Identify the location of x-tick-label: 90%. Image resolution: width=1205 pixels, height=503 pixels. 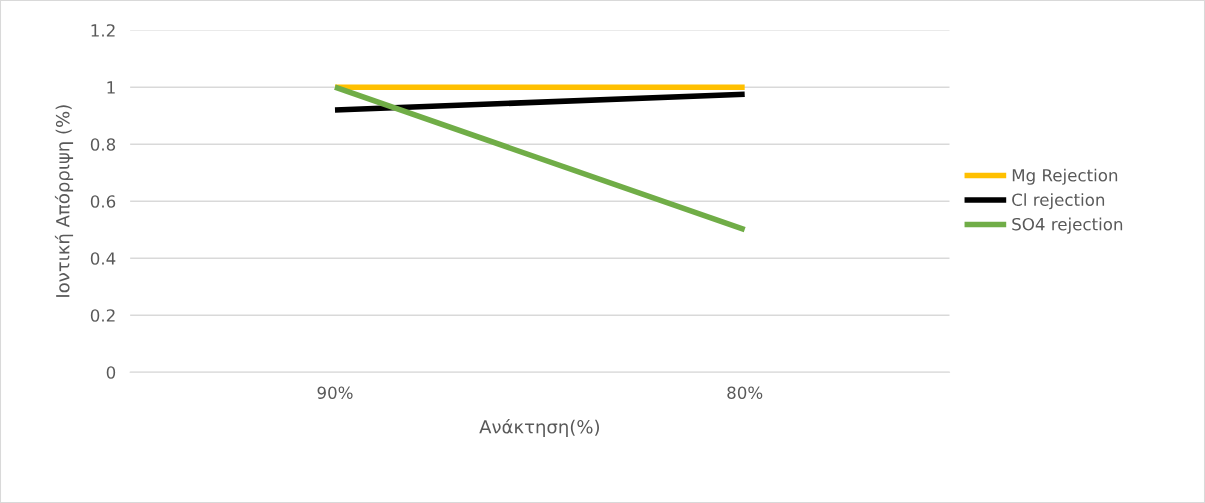
(335, 393).